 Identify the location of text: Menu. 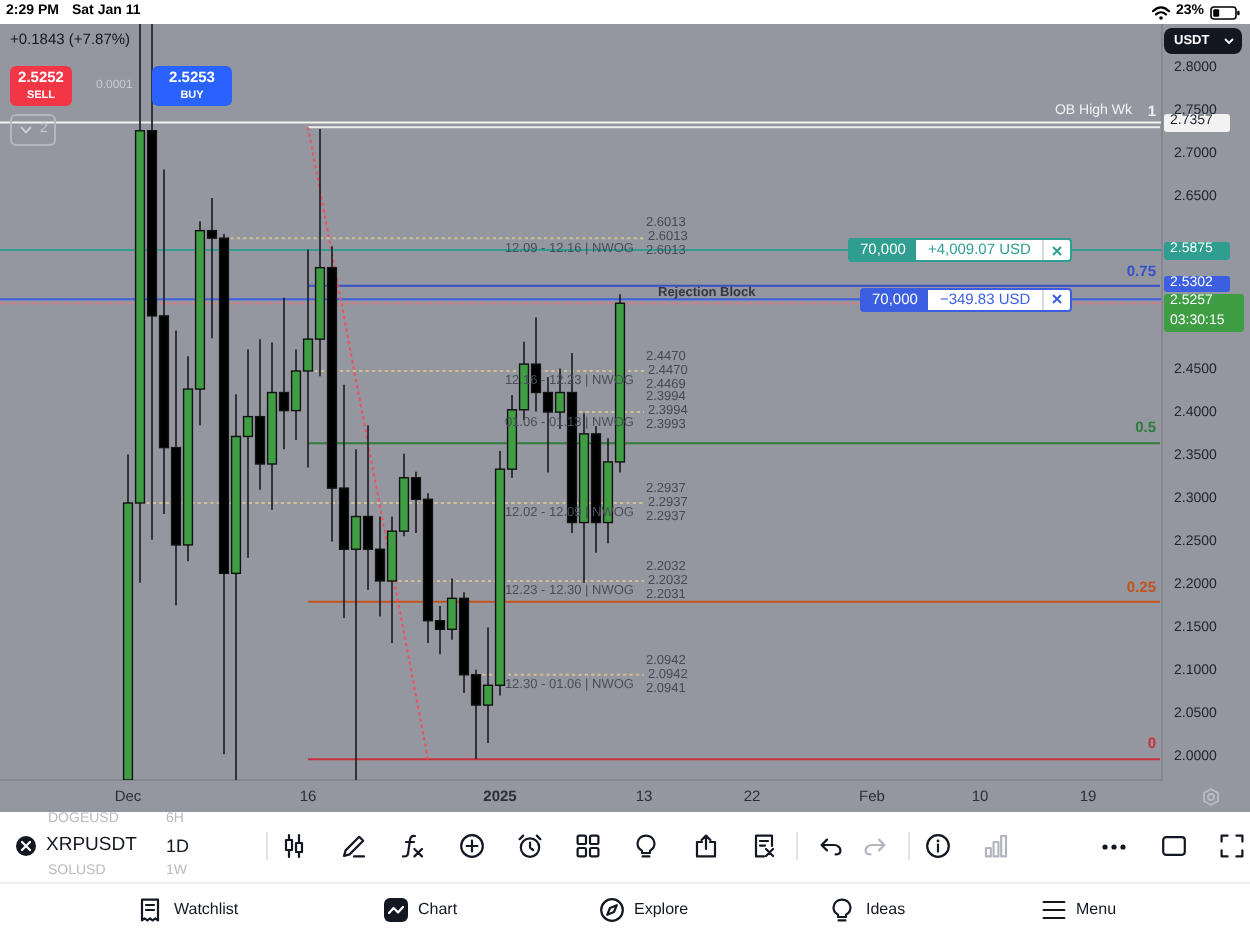
(1096, 910).